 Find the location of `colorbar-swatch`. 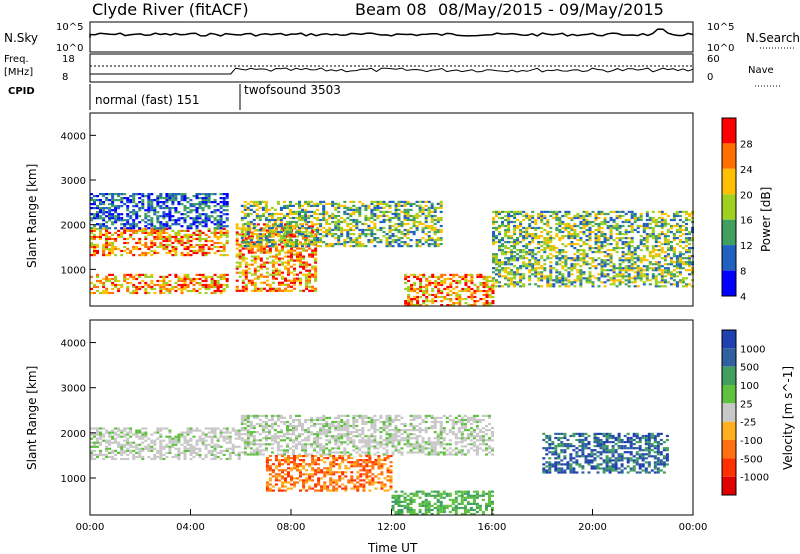

colorbar-swatch is located at coordinates (729, 181).